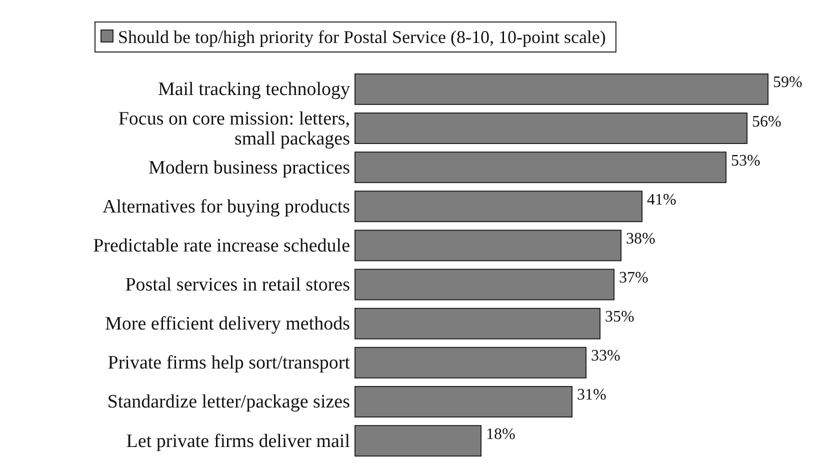  Describe the element at coordinates (501, 434) in the screenshot. I see `data-label: 18%` at that location.